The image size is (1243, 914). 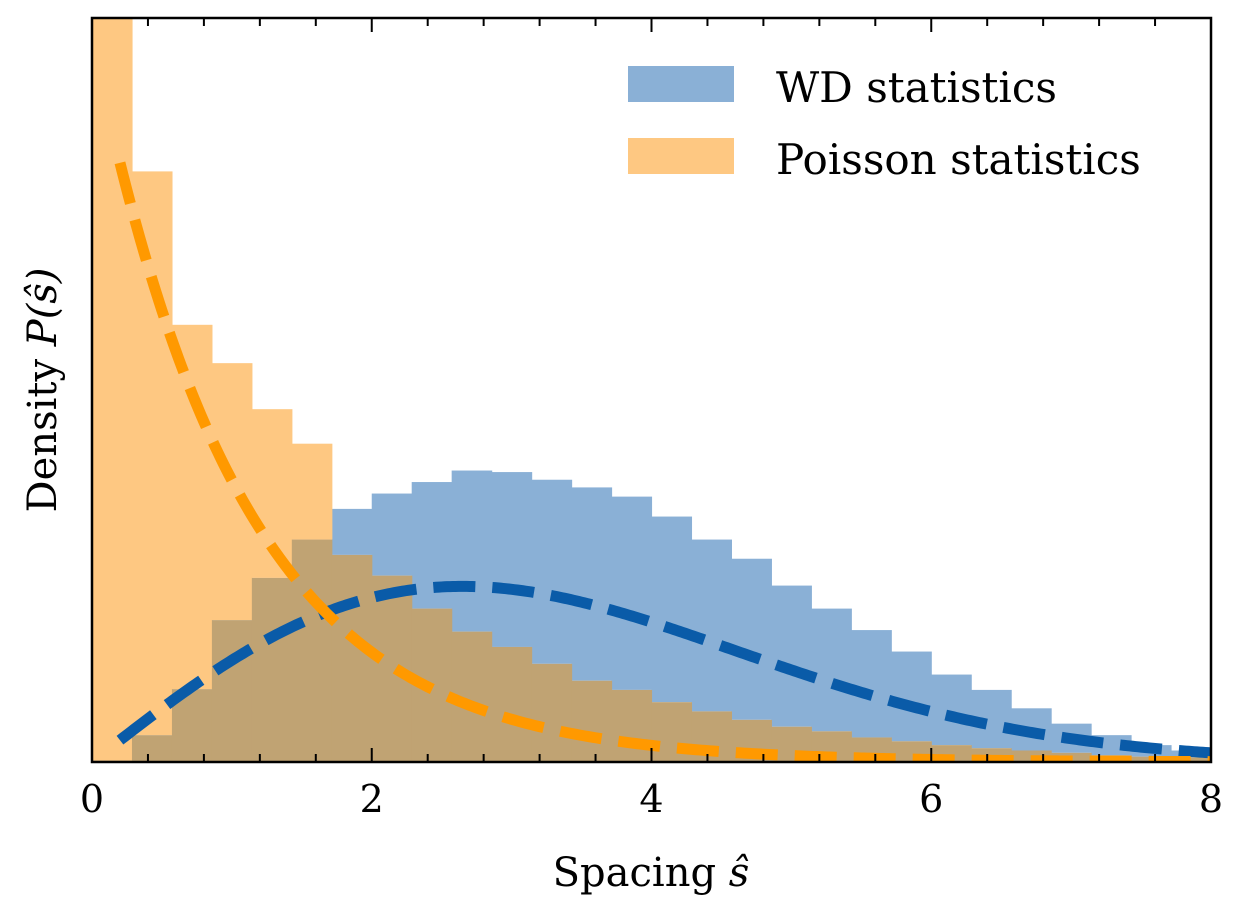 What do you see at coordinates (681, 156) in the screenshot?
I see `legend-swatch-poisson` at bounding box center [681, 156].